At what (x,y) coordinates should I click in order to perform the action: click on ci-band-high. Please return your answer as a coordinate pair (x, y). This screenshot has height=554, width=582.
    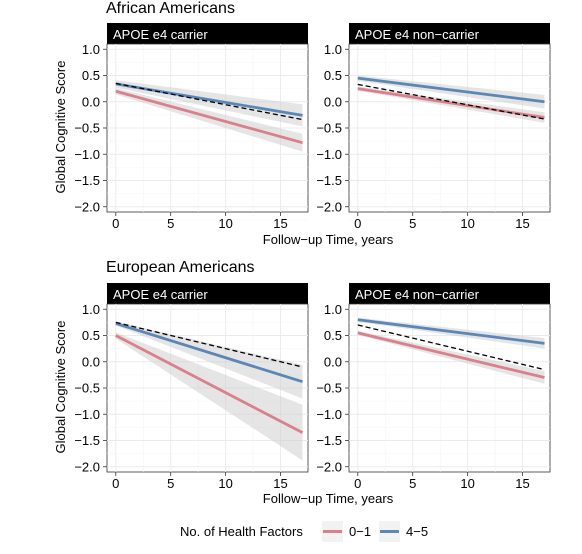
    Looking at the image, I should click on (209, 360).